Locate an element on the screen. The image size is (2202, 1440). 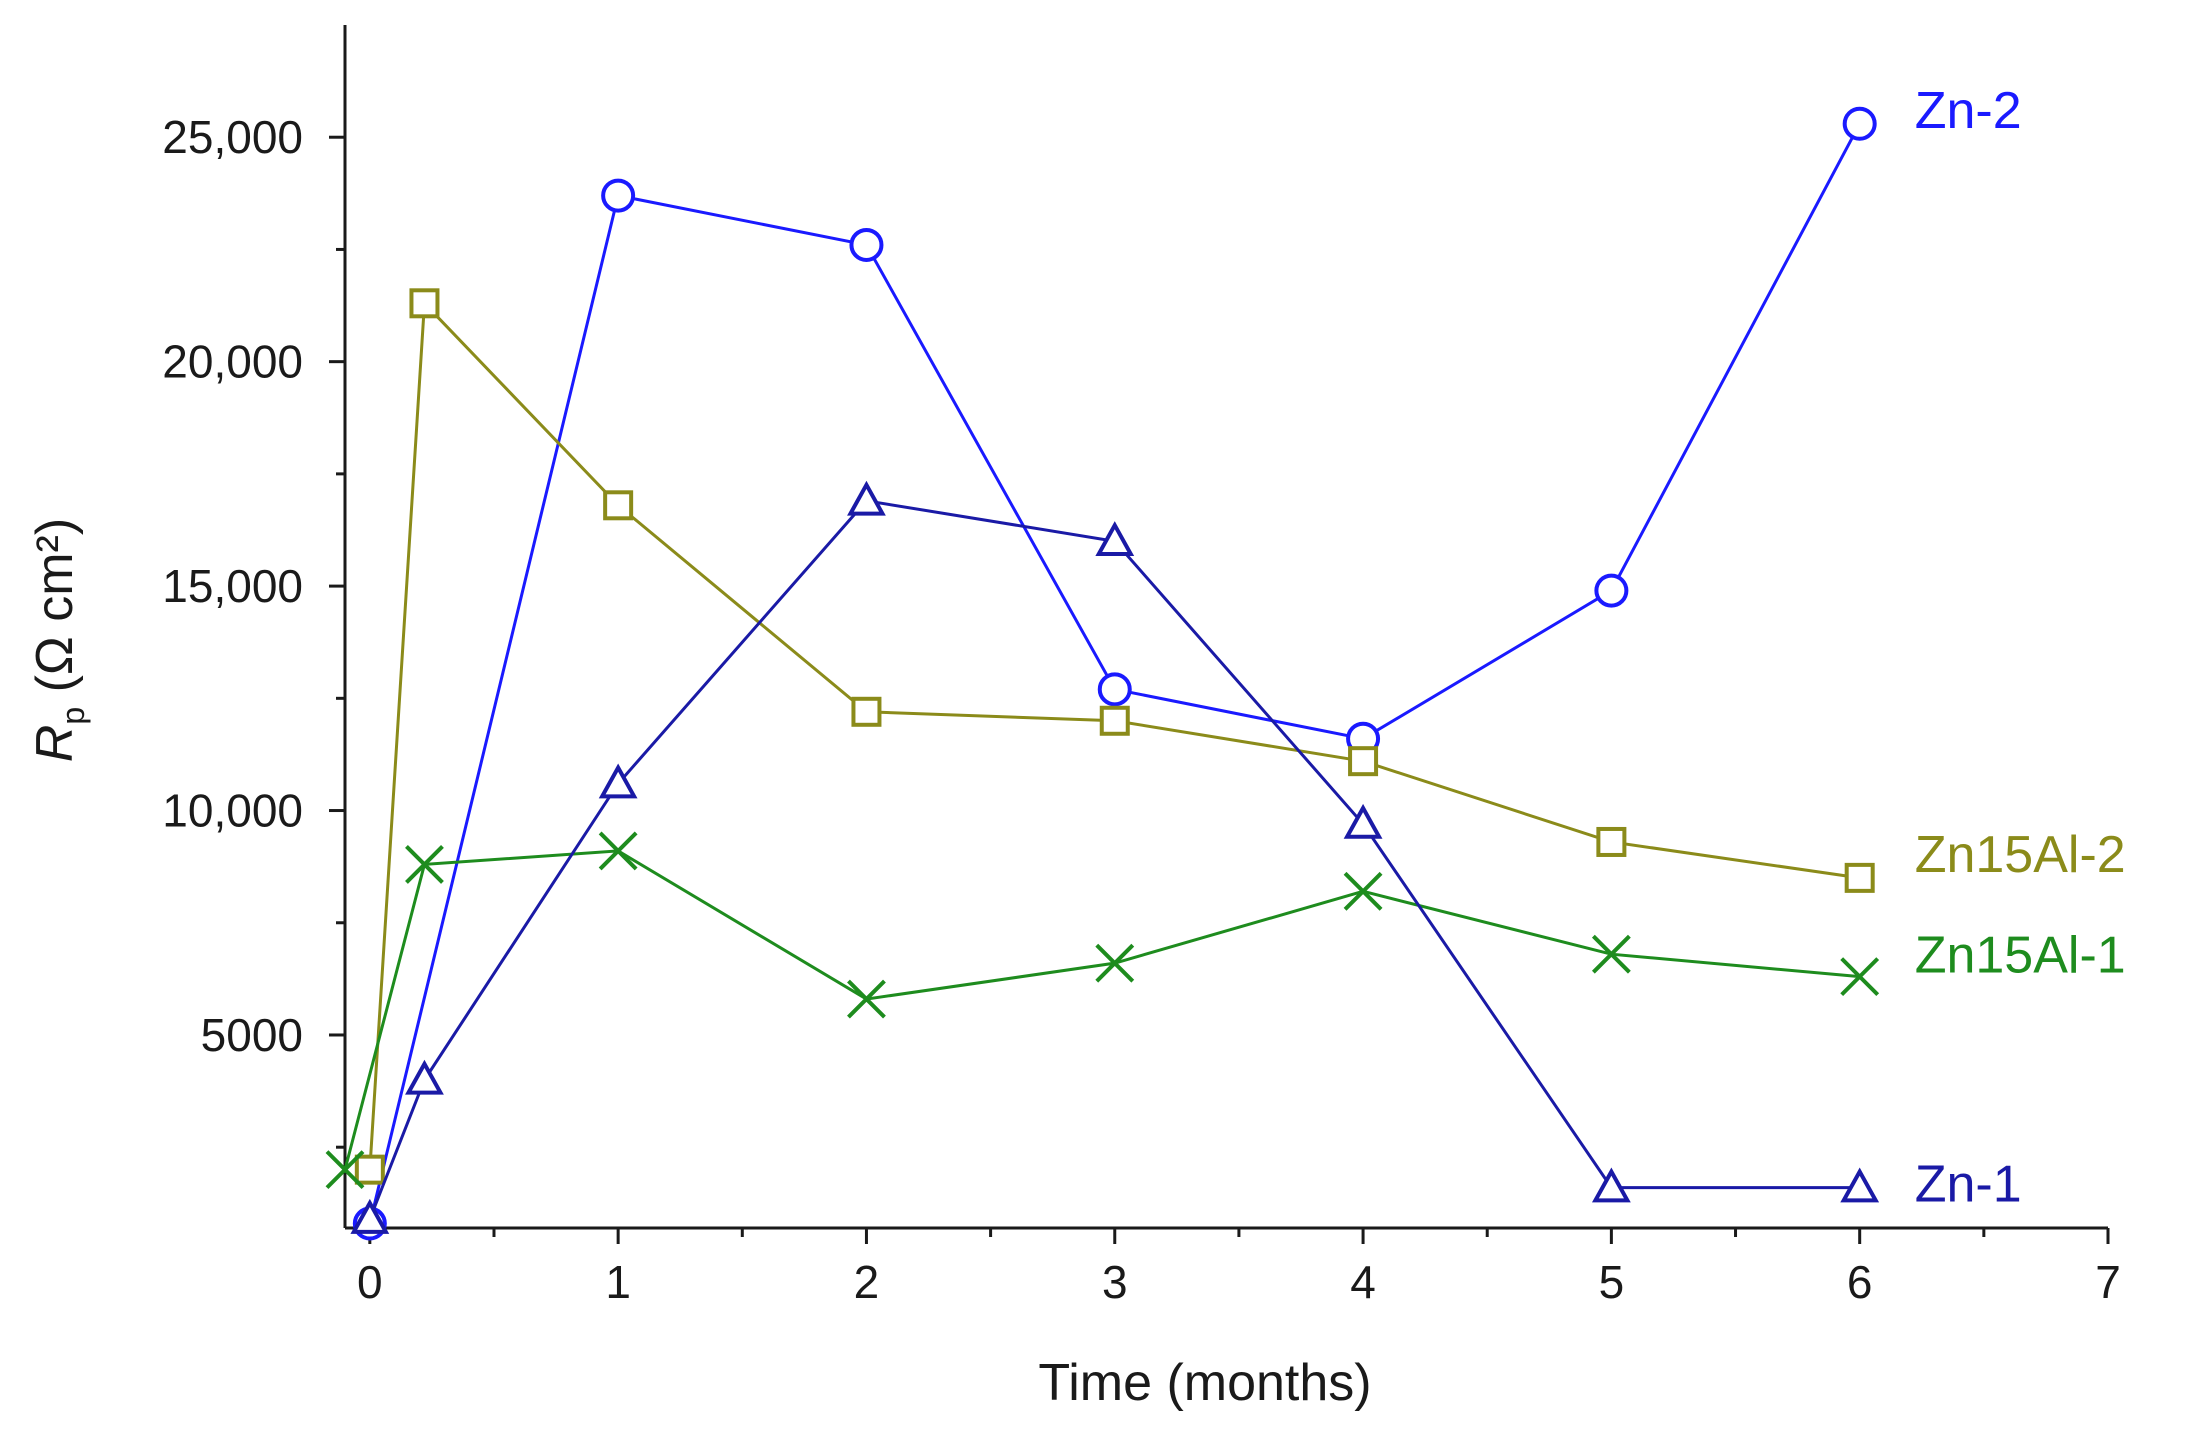
x-tick-label-7: 7 is located at coordinates (2108, 1282).